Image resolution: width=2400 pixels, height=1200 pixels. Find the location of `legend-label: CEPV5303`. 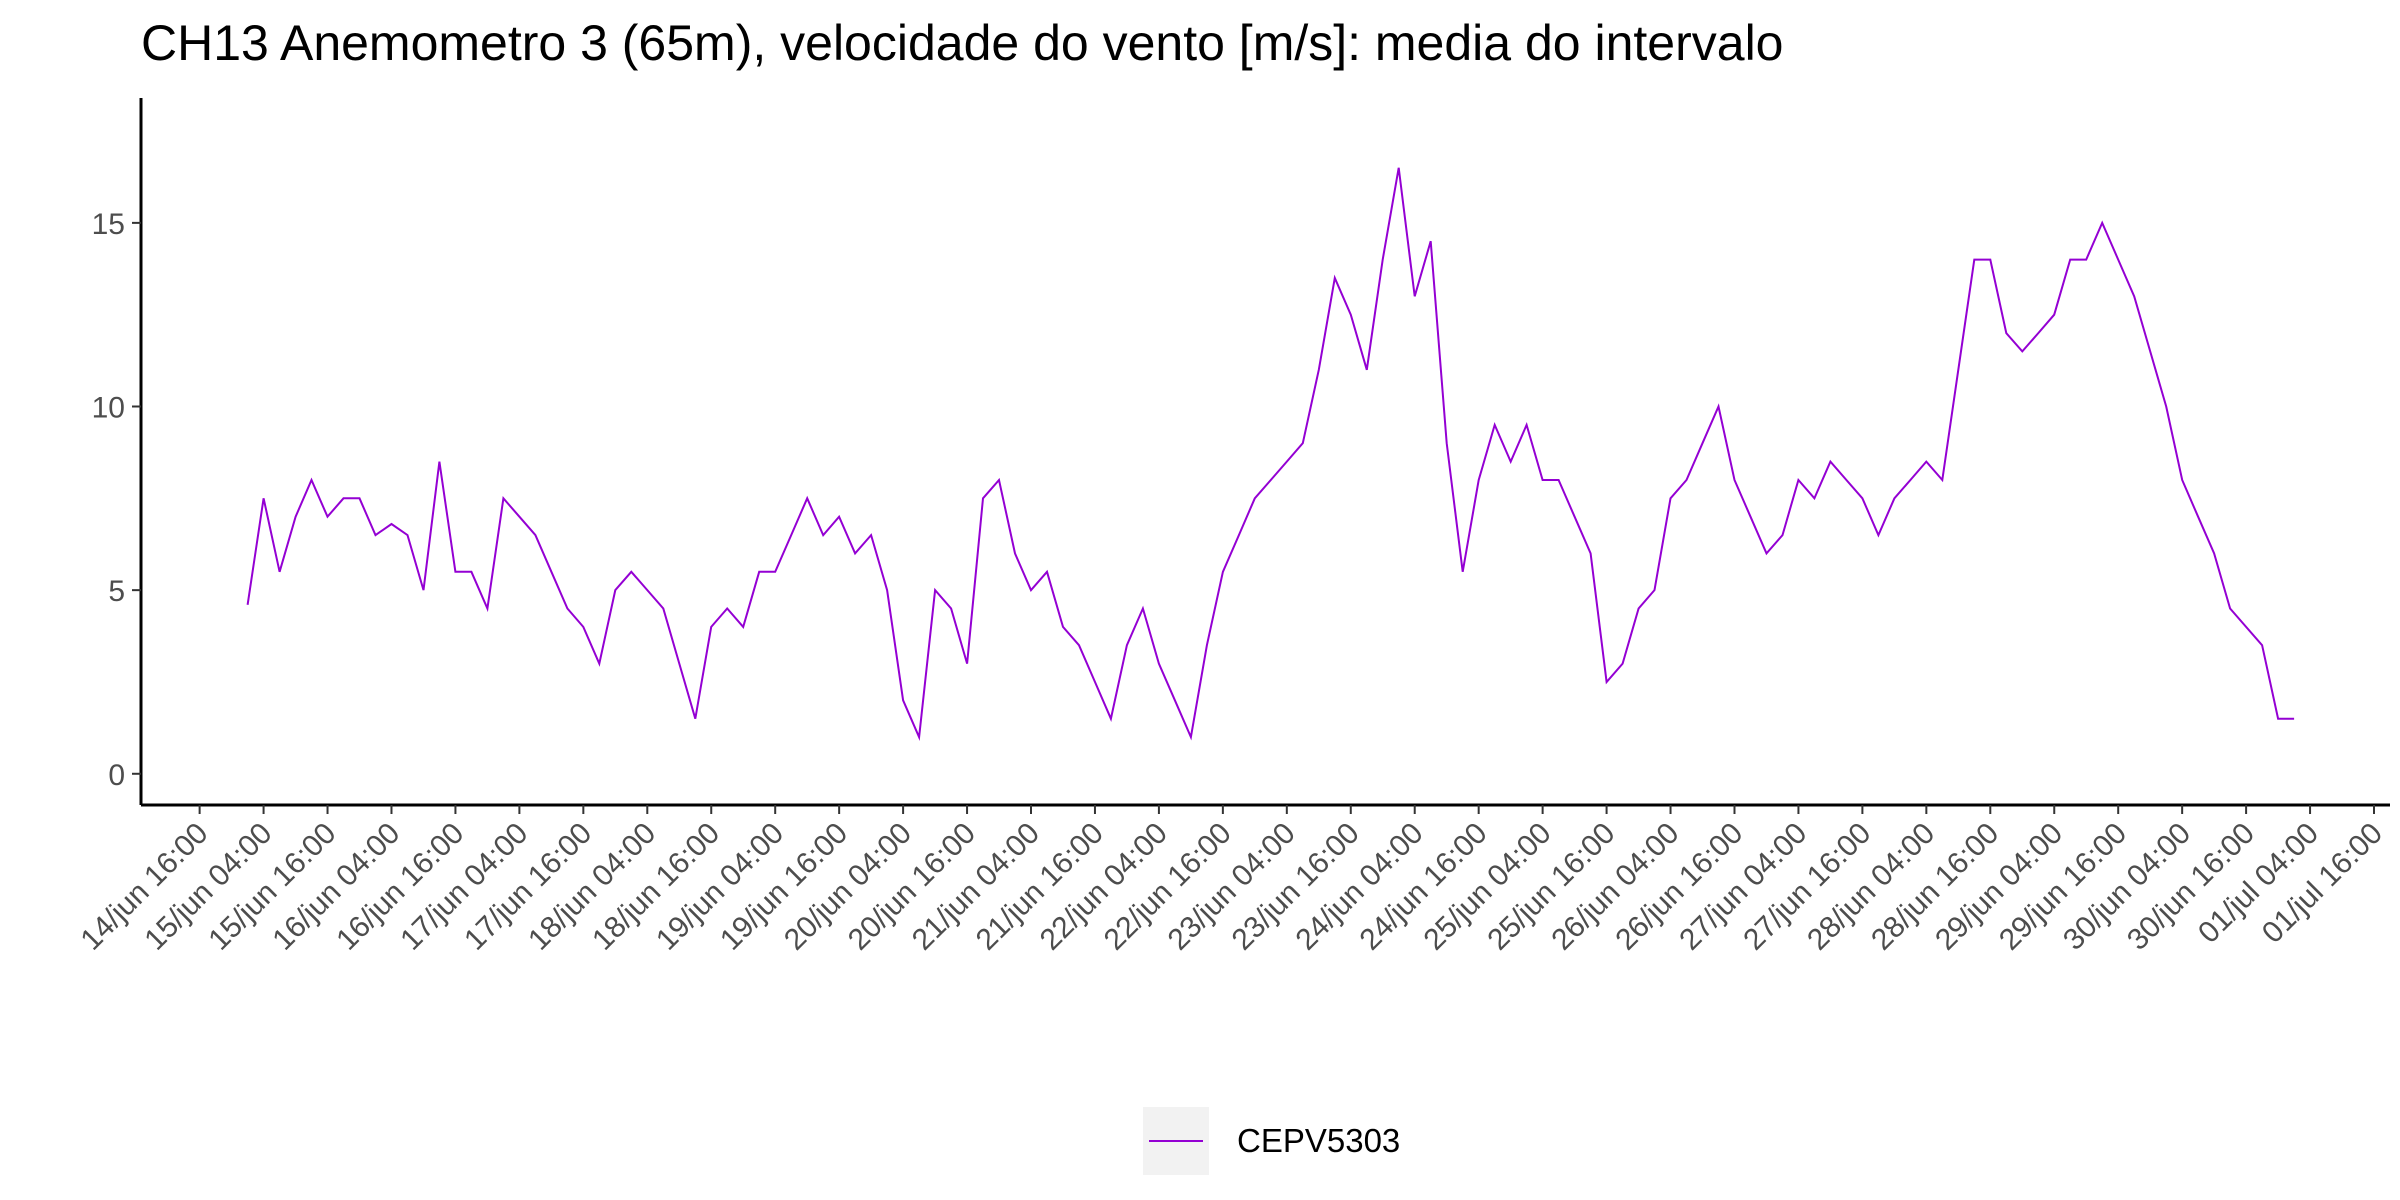

legend-label: CEPV5303 is located at coordinates (1318, 1140).